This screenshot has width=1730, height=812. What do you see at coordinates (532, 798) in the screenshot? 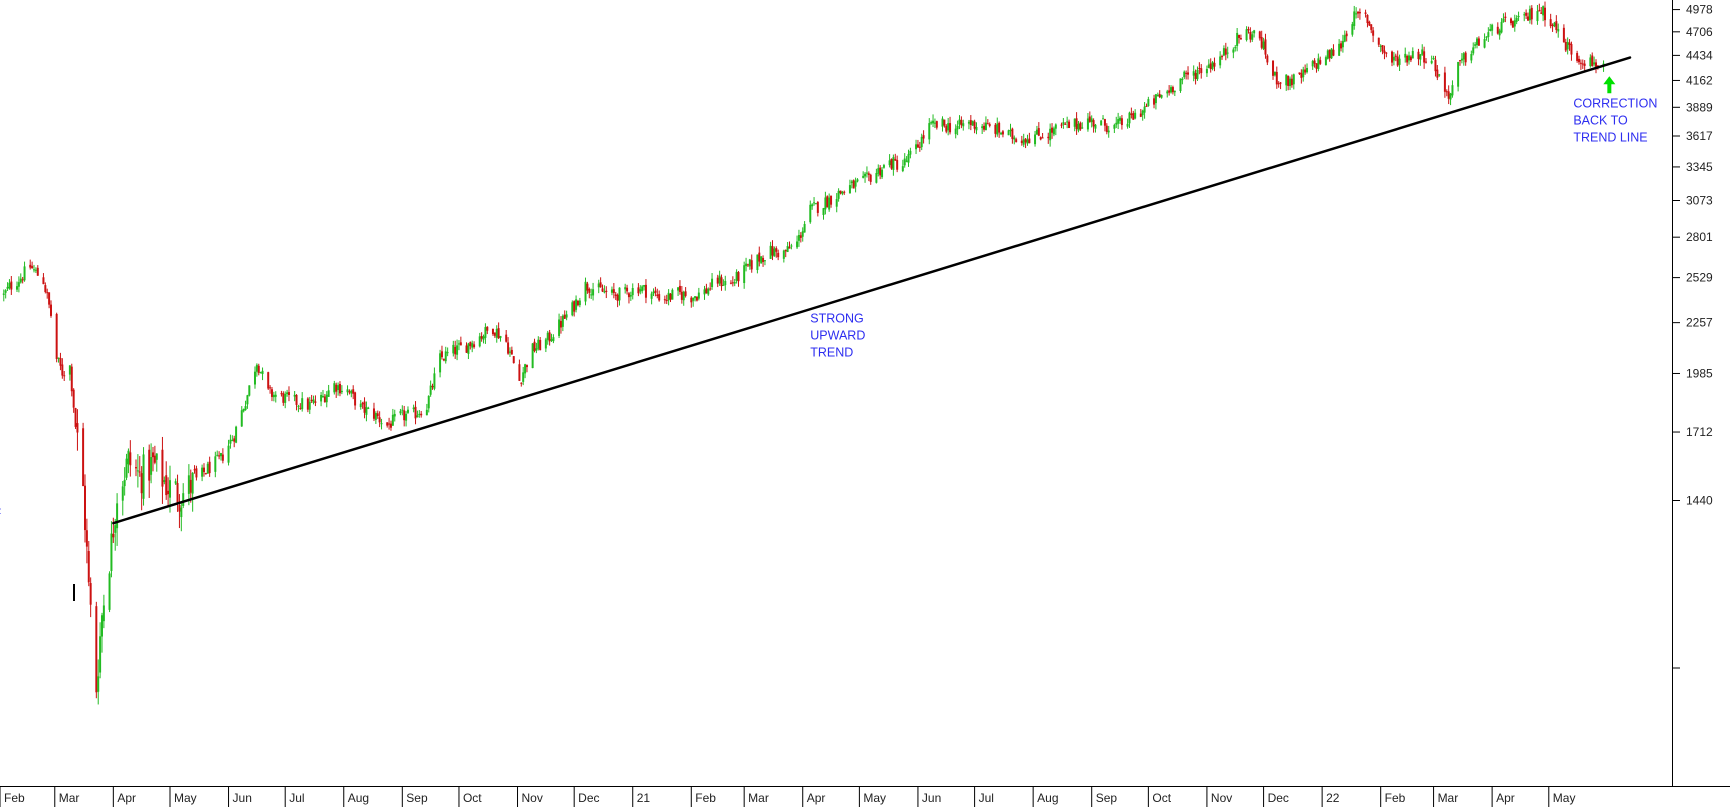
I see `x-tick-label: Nov` at bounding box center [532, 798].